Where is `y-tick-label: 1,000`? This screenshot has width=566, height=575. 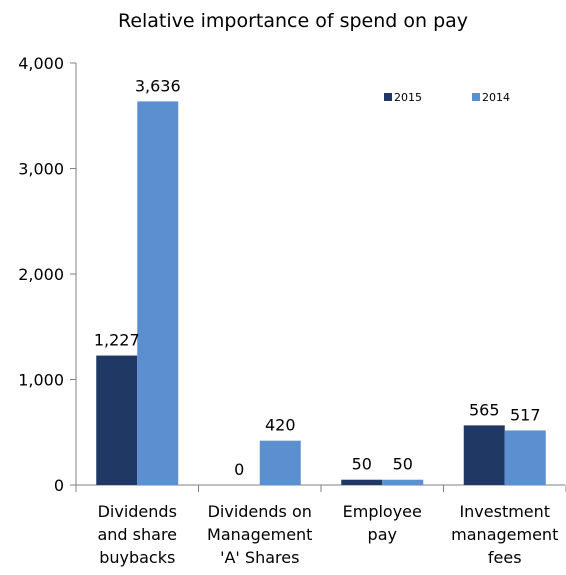 y-tick-label: 1,000 is located at coordinates (41, 380).